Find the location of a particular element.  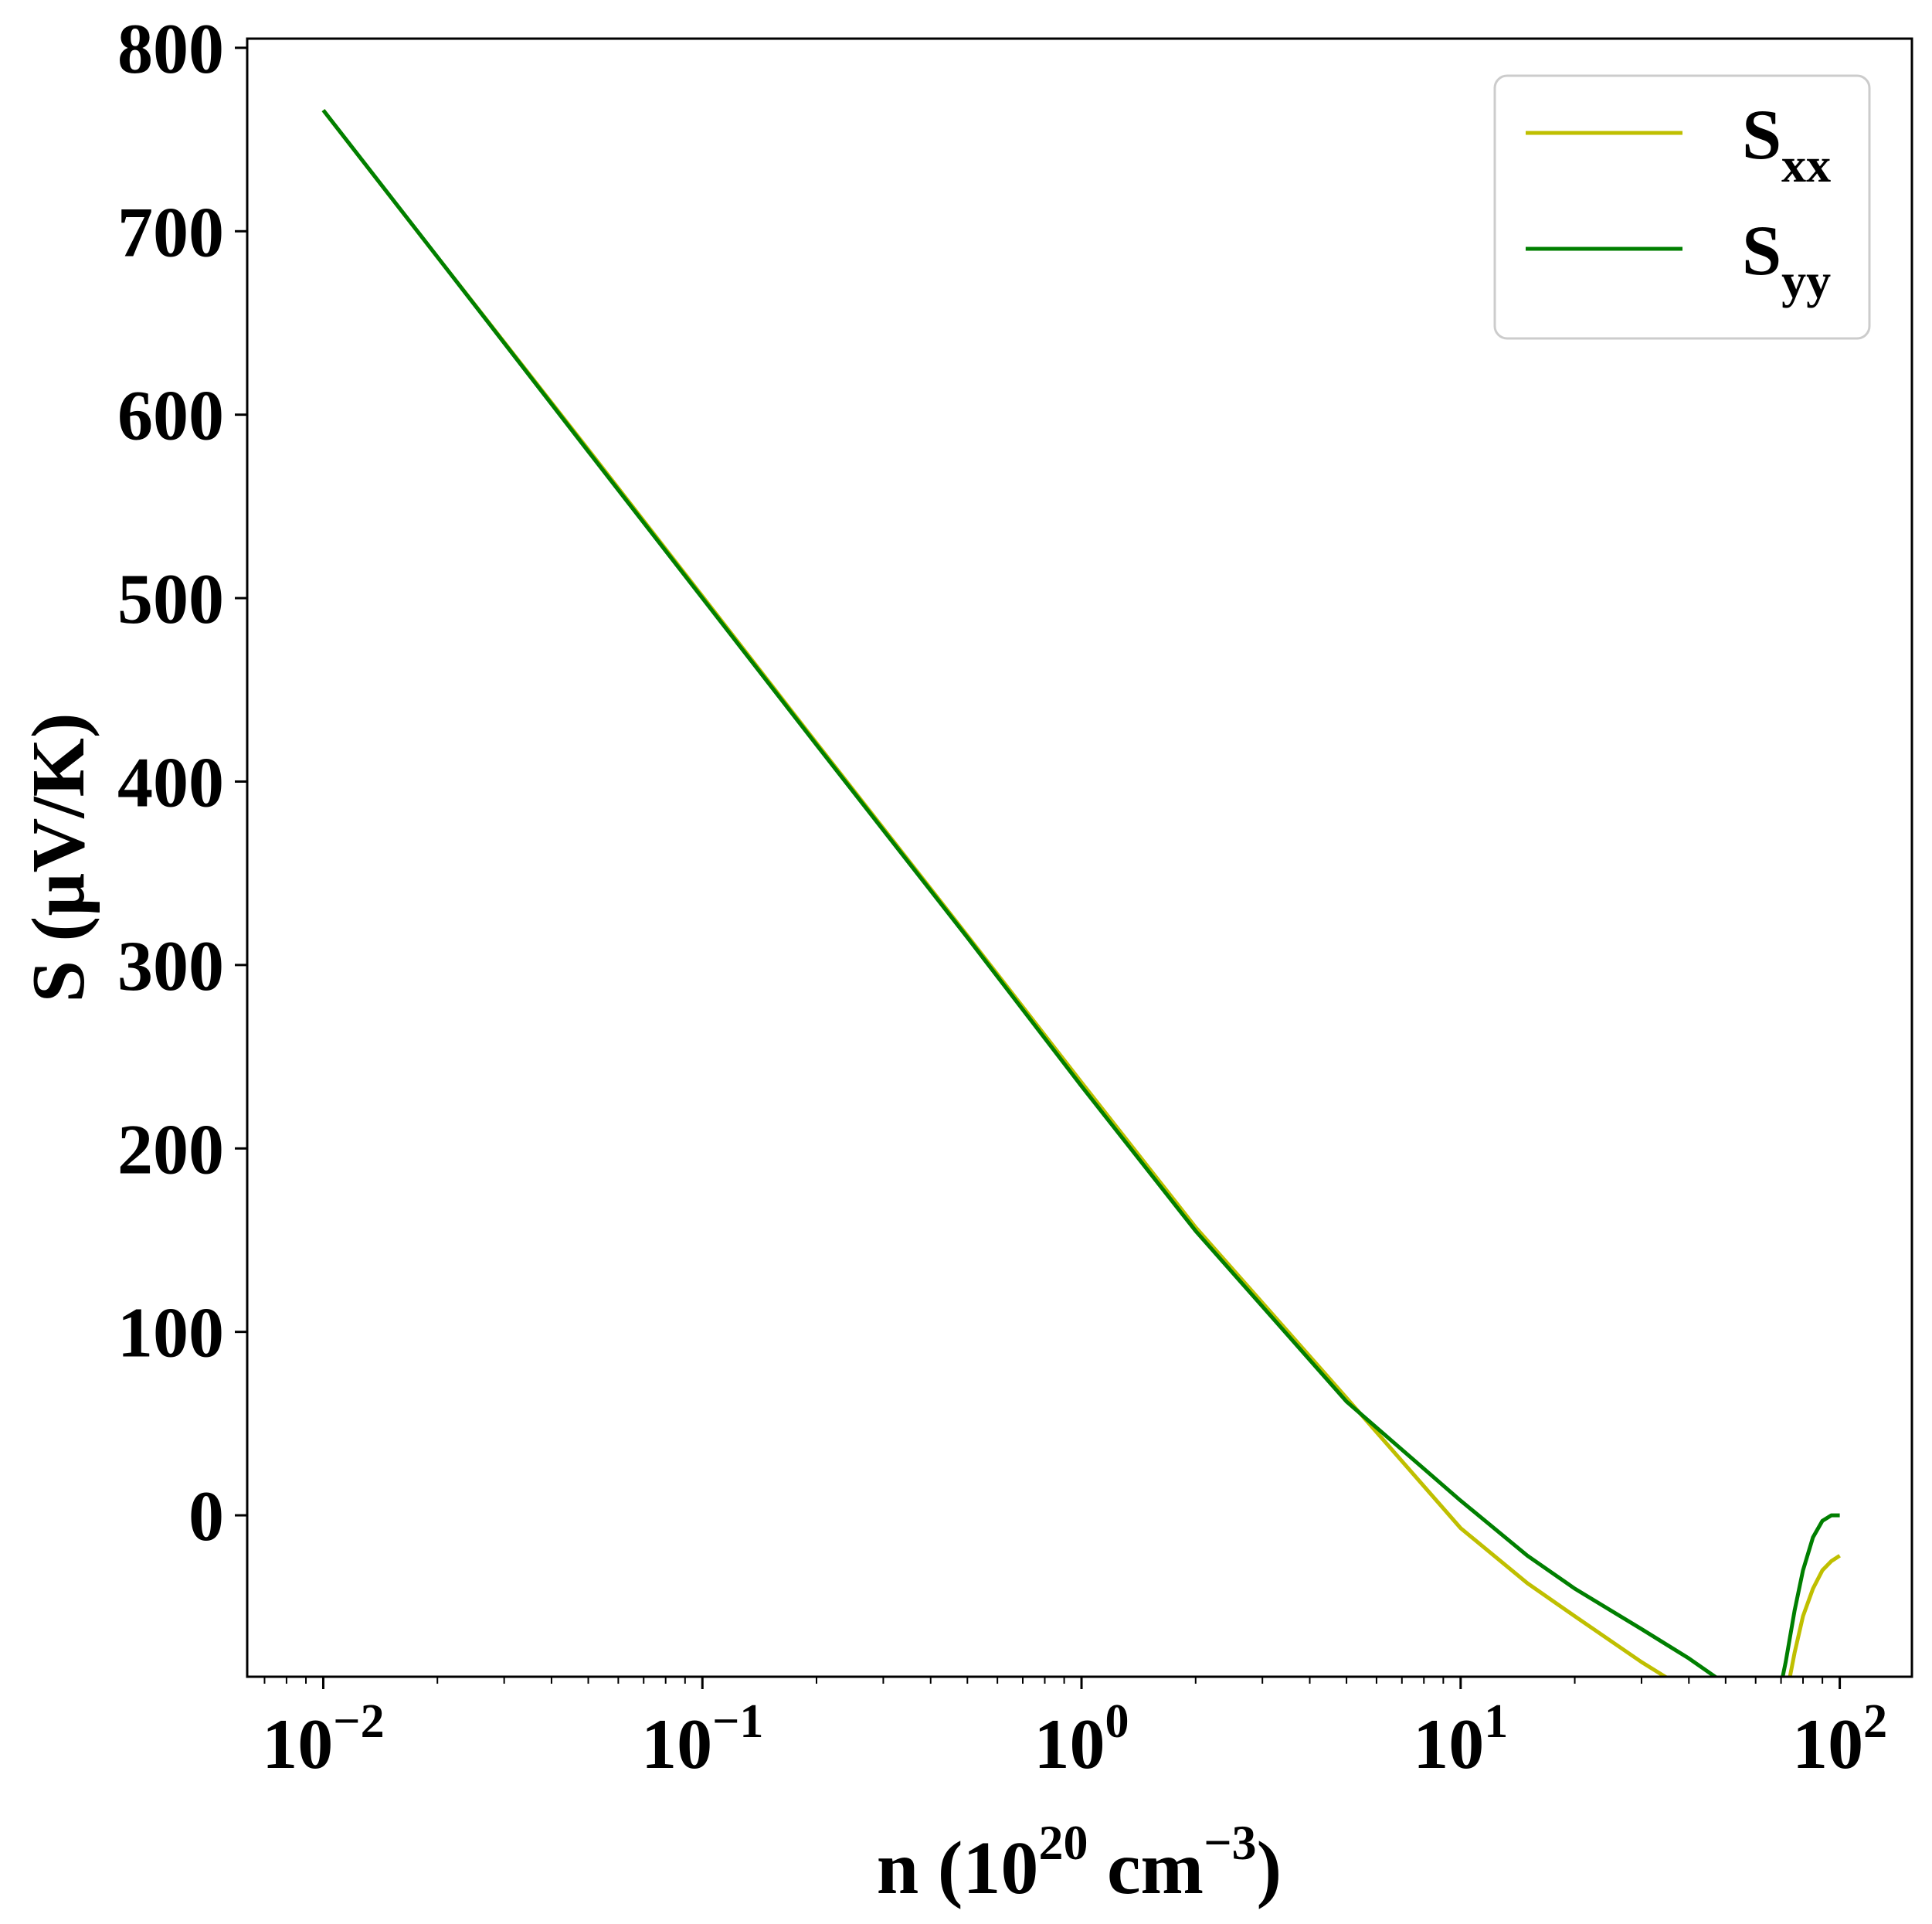

y-axis-label: S (µV/K) is located at coordinates (59, 858).